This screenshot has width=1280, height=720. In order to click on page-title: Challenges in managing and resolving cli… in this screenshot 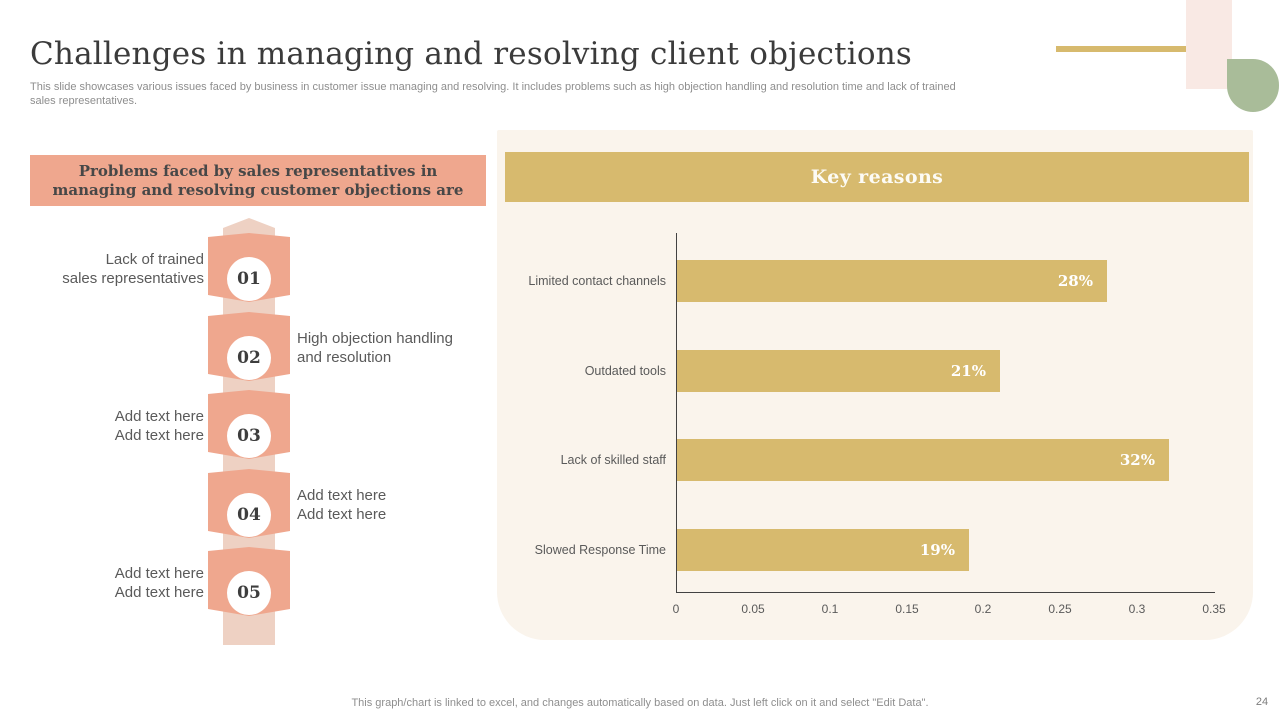, I will do `click(471, 54)`.